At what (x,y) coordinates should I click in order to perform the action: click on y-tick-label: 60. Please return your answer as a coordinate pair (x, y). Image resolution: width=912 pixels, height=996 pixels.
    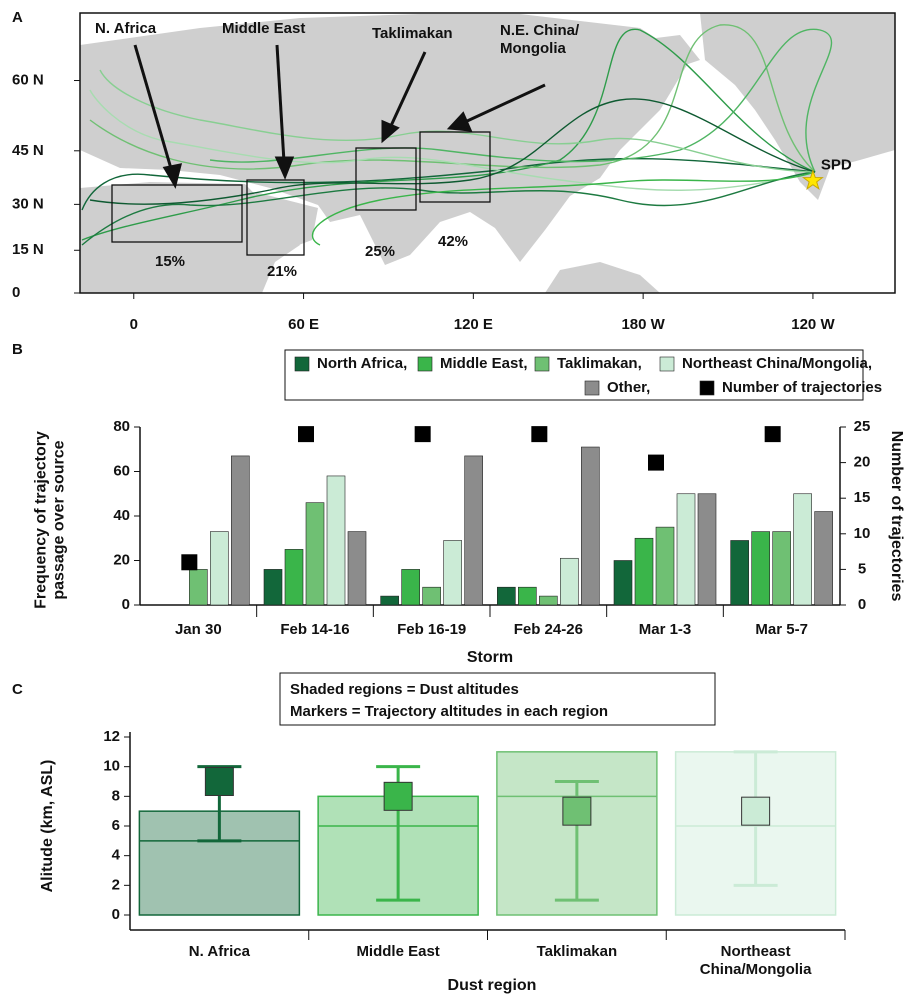
    Looking at the image, I should click on (121, 470).